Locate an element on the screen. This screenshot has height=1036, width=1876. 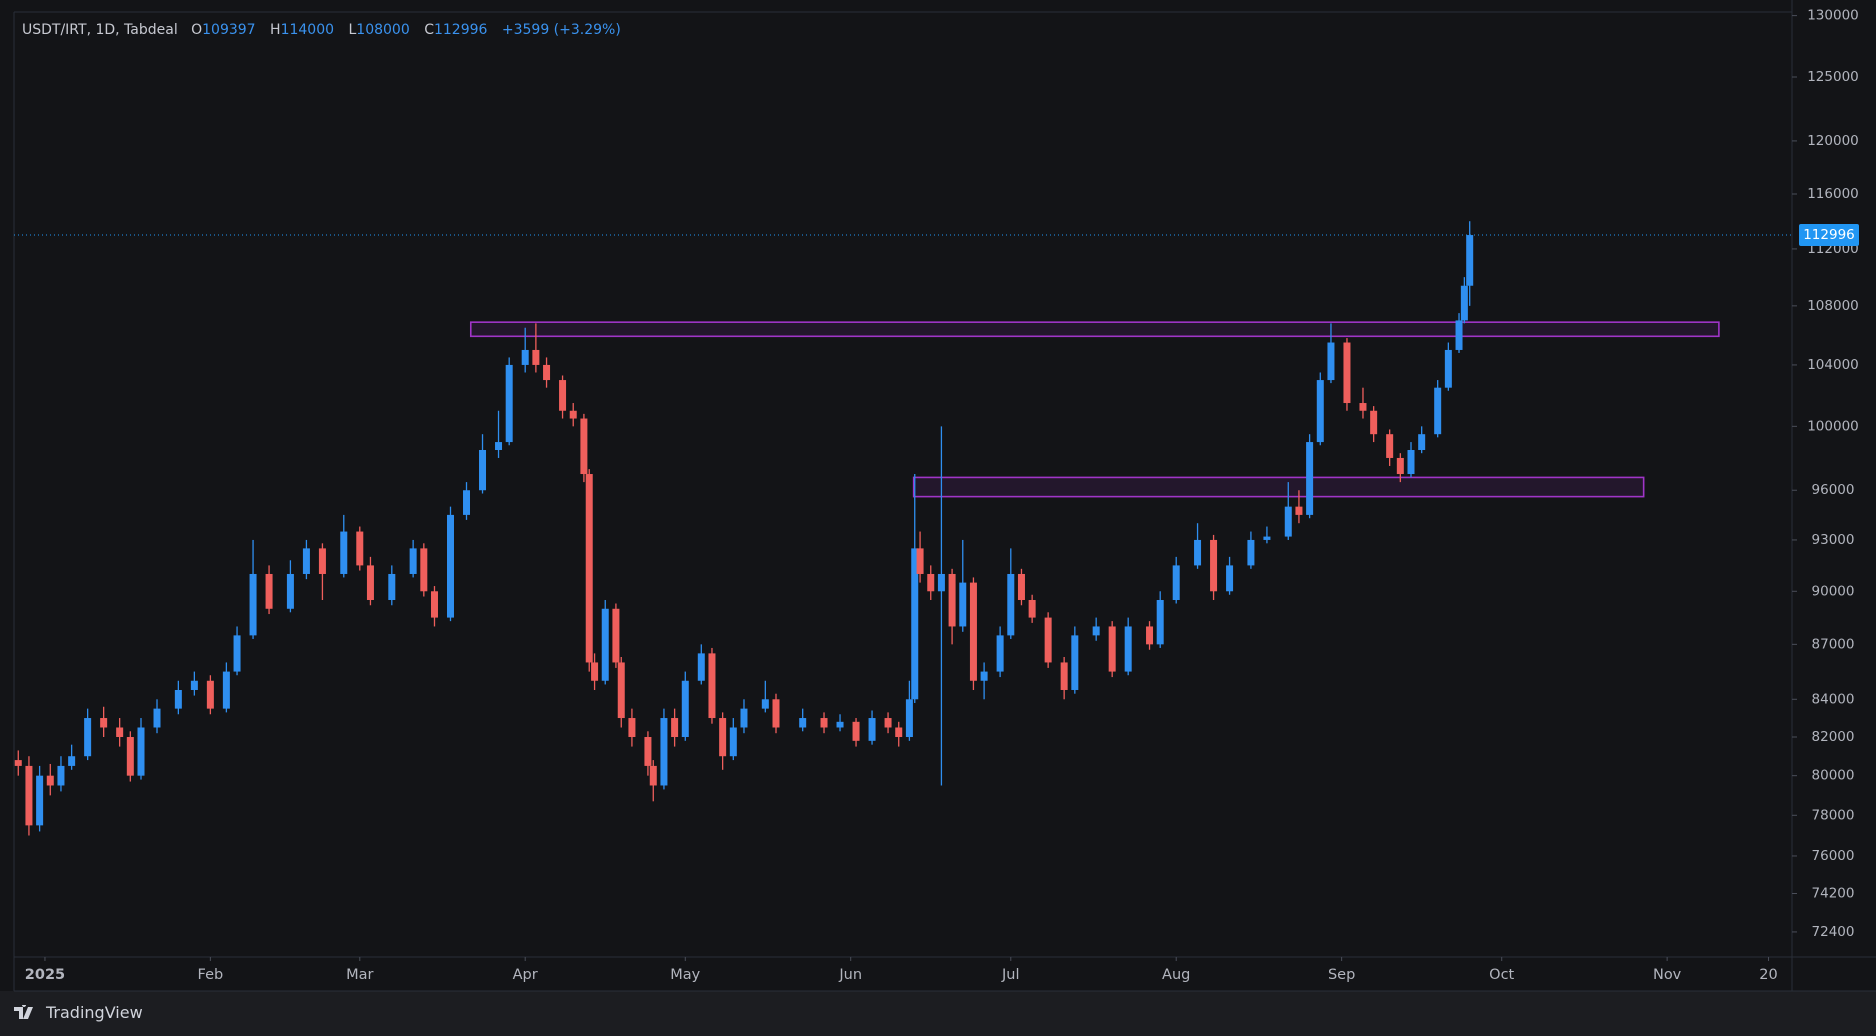
y-tick-label: 87000 is located at coordinates (1833, 644).